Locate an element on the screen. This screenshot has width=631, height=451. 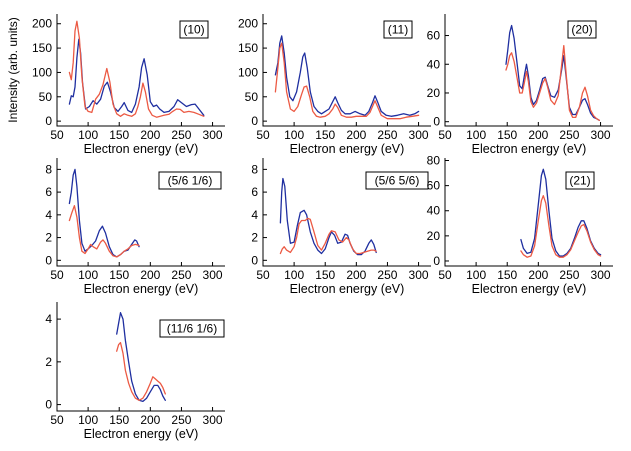
panel-label: (11) is located at coordinates (398, 30).